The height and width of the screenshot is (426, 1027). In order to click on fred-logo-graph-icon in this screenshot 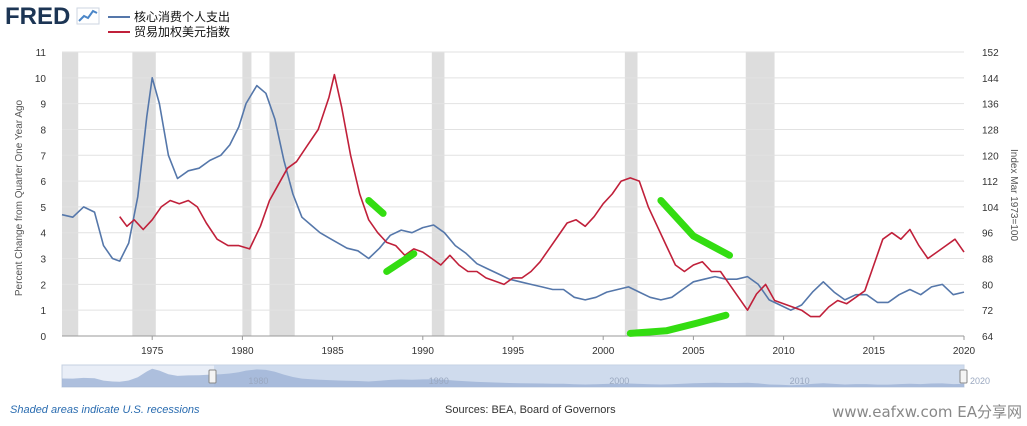, I will do `click(88, 16)`.